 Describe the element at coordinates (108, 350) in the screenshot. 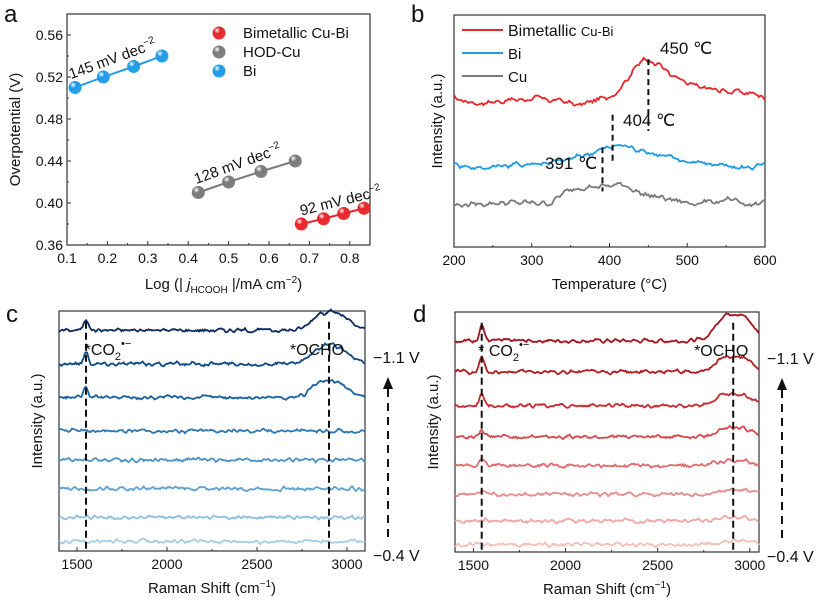

I see `co2-label: *CO2•−` at that location.